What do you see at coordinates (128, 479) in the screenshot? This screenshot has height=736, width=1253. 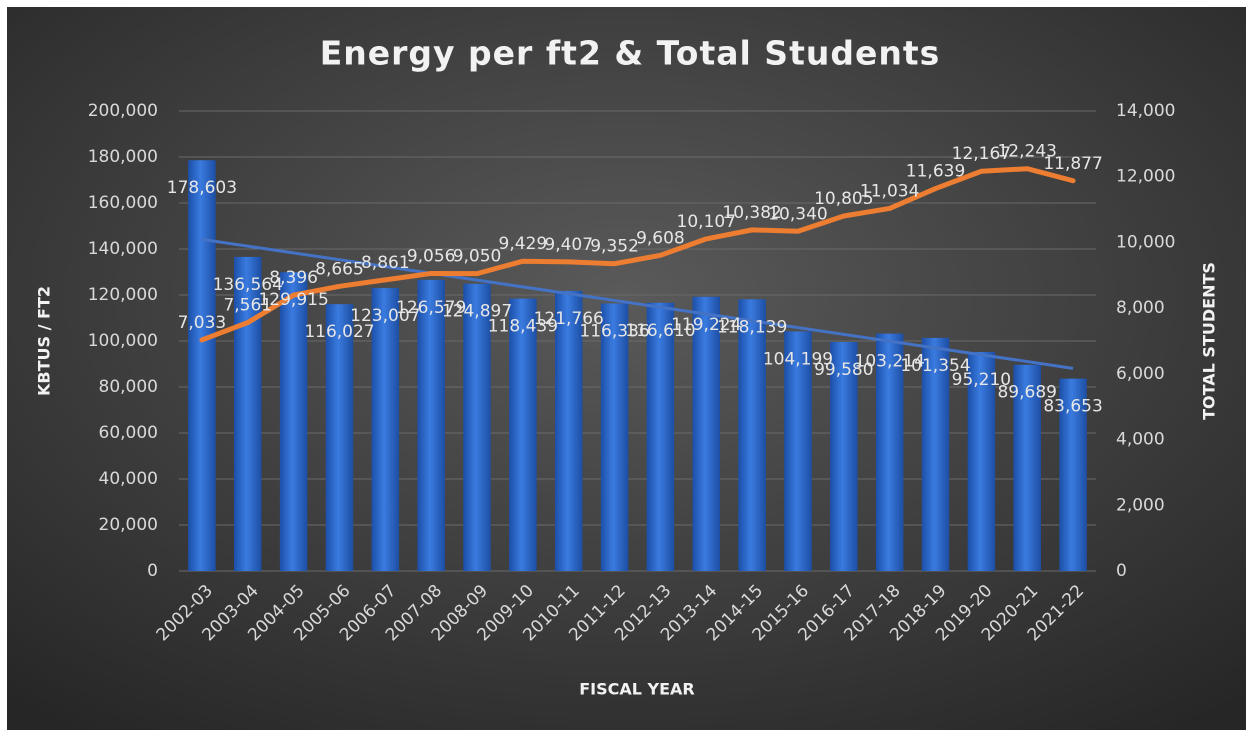 I see `y-tick-label: 40,000` at bounding box center [128, 479].